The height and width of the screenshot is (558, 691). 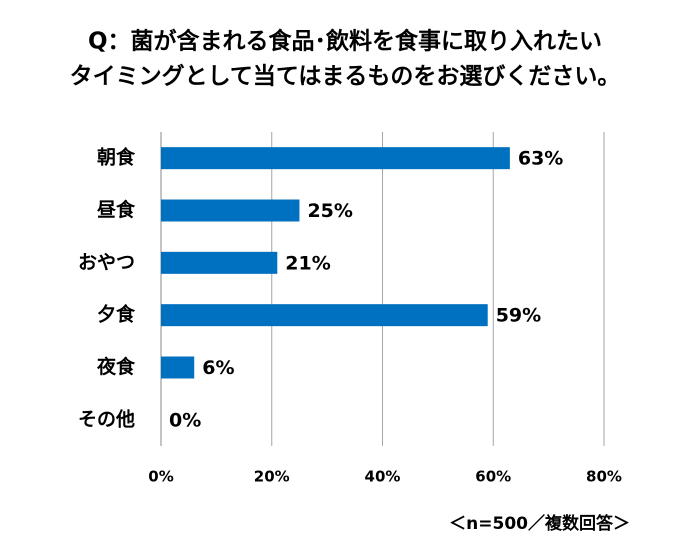 What do you see at coordinates (116, 209) in the screenshot?
I see `y-tick-label: 昼食` at bounding box center [116, 209].